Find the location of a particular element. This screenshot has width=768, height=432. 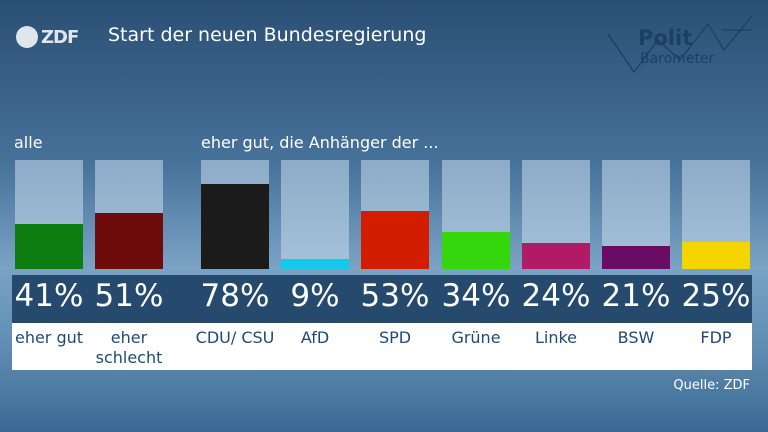

category-label: BSW is located at coordinates (636, 337).